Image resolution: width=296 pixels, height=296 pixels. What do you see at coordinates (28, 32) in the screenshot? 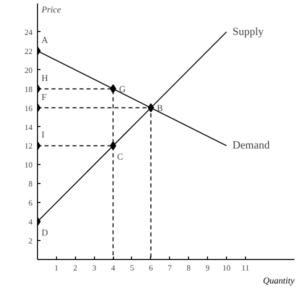
I see `y-tick-label: 24` at bounding box center [28, 32].